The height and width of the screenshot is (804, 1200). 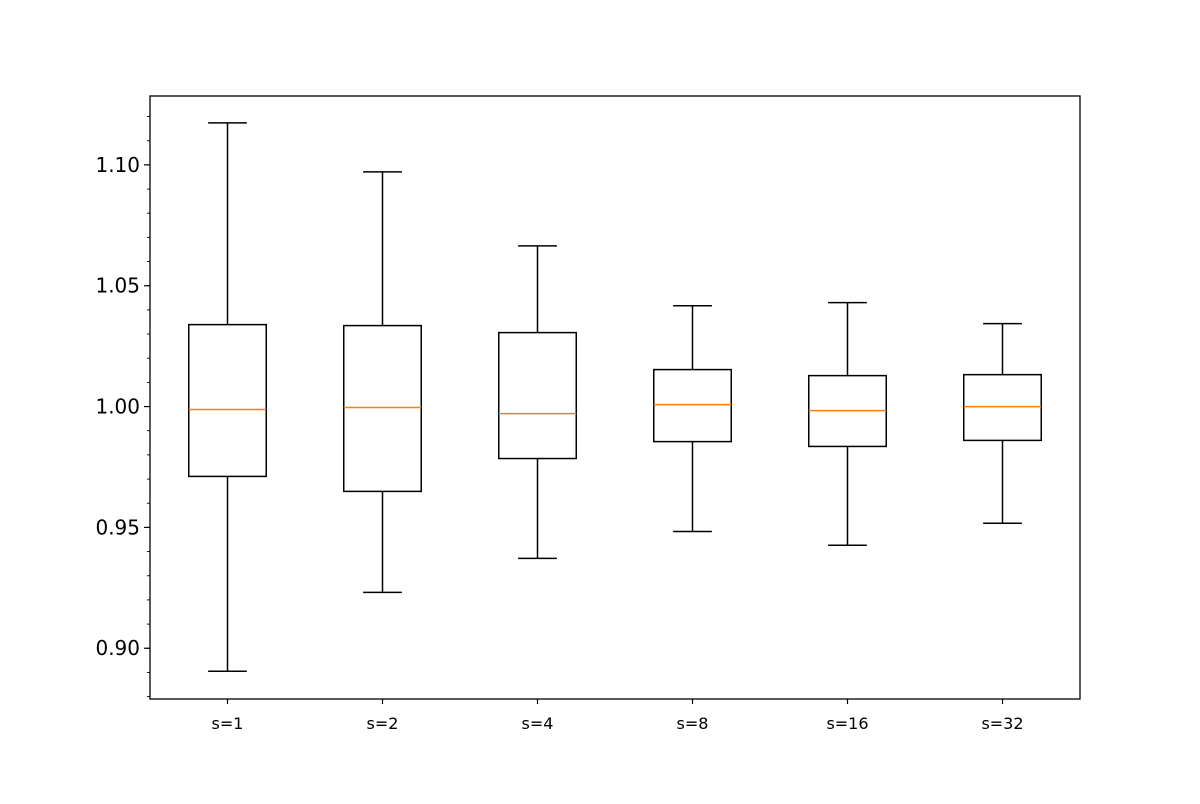 I want to click on x-tick-label: s=1, so click(x=228, y=723).